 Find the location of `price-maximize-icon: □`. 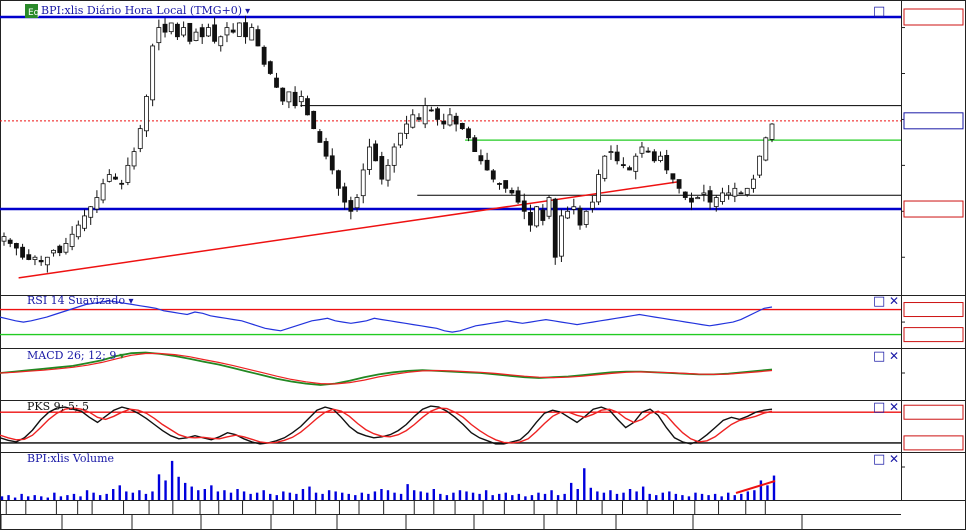

price-maximize-icon: □ is located at coordinates (879, 11).